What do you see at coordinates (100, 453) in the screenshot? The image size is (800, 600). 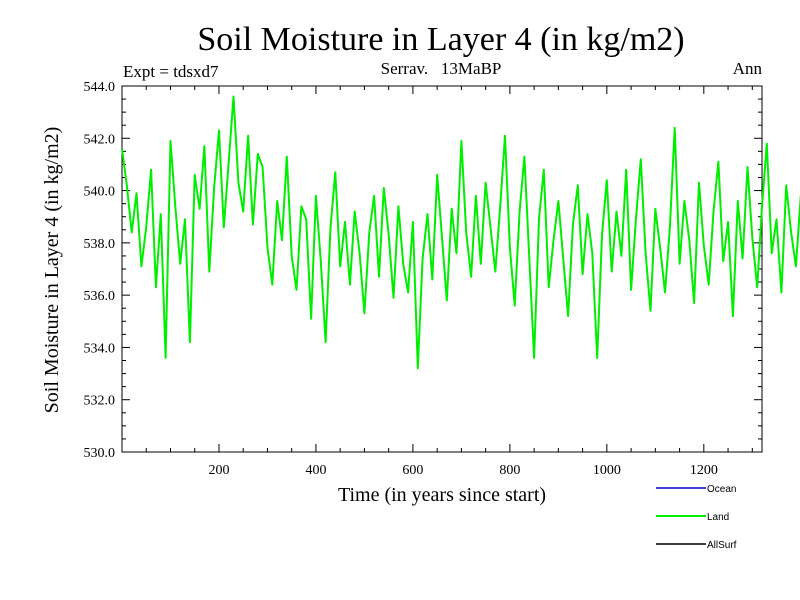 I see `y-tick-label: 530.0` at bounding box center [100, 453].